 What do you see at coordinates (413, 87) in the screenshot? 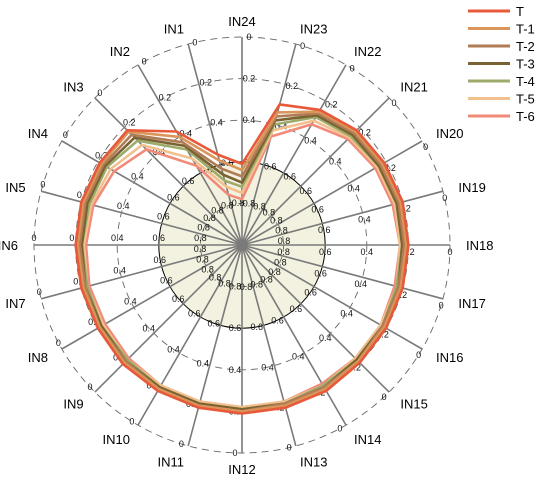
I see `axis-label-in21: IN21` at bounding box center [413, 87].